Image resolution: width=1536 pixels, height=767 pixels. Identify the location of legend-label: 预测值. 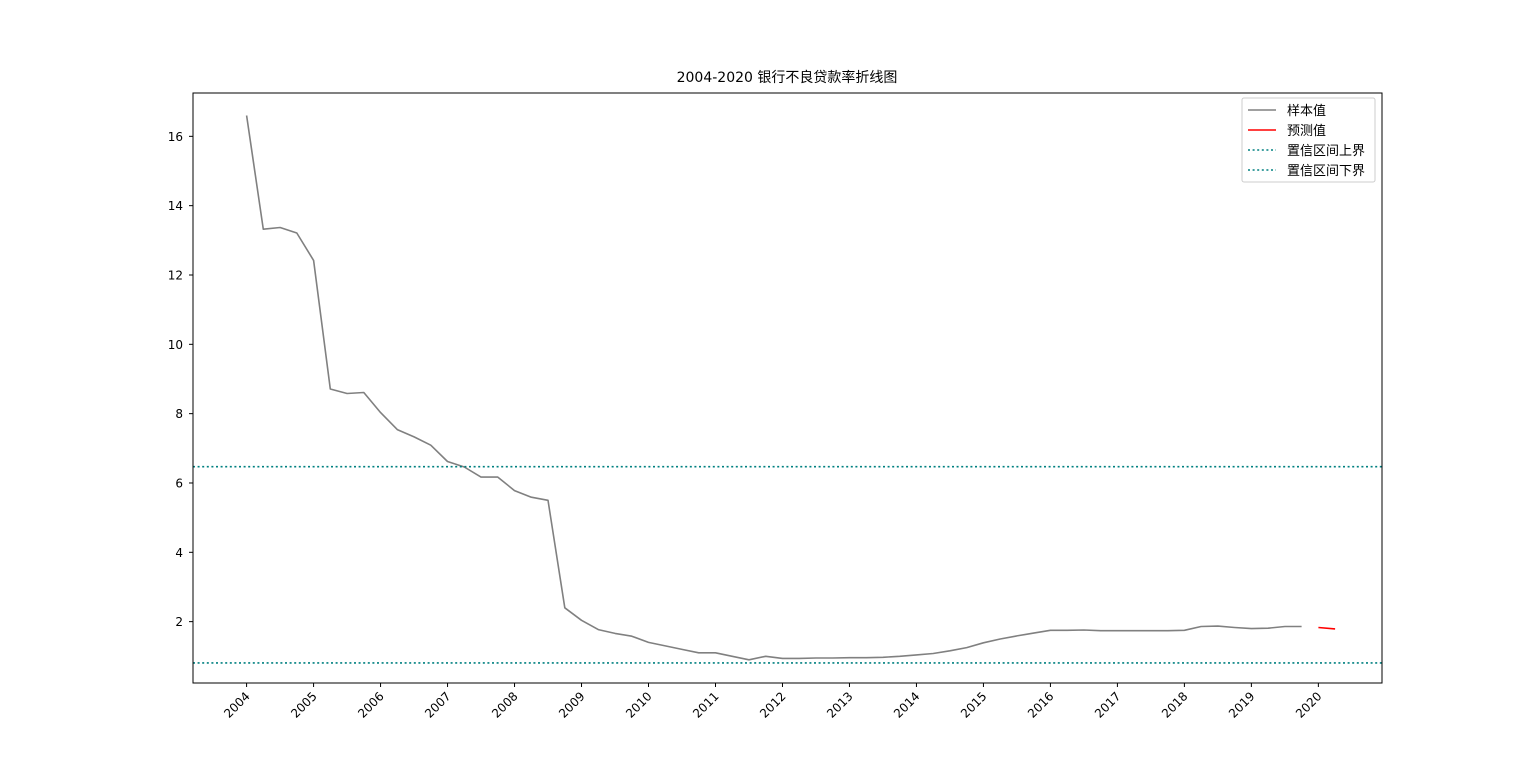
(1306, 131).